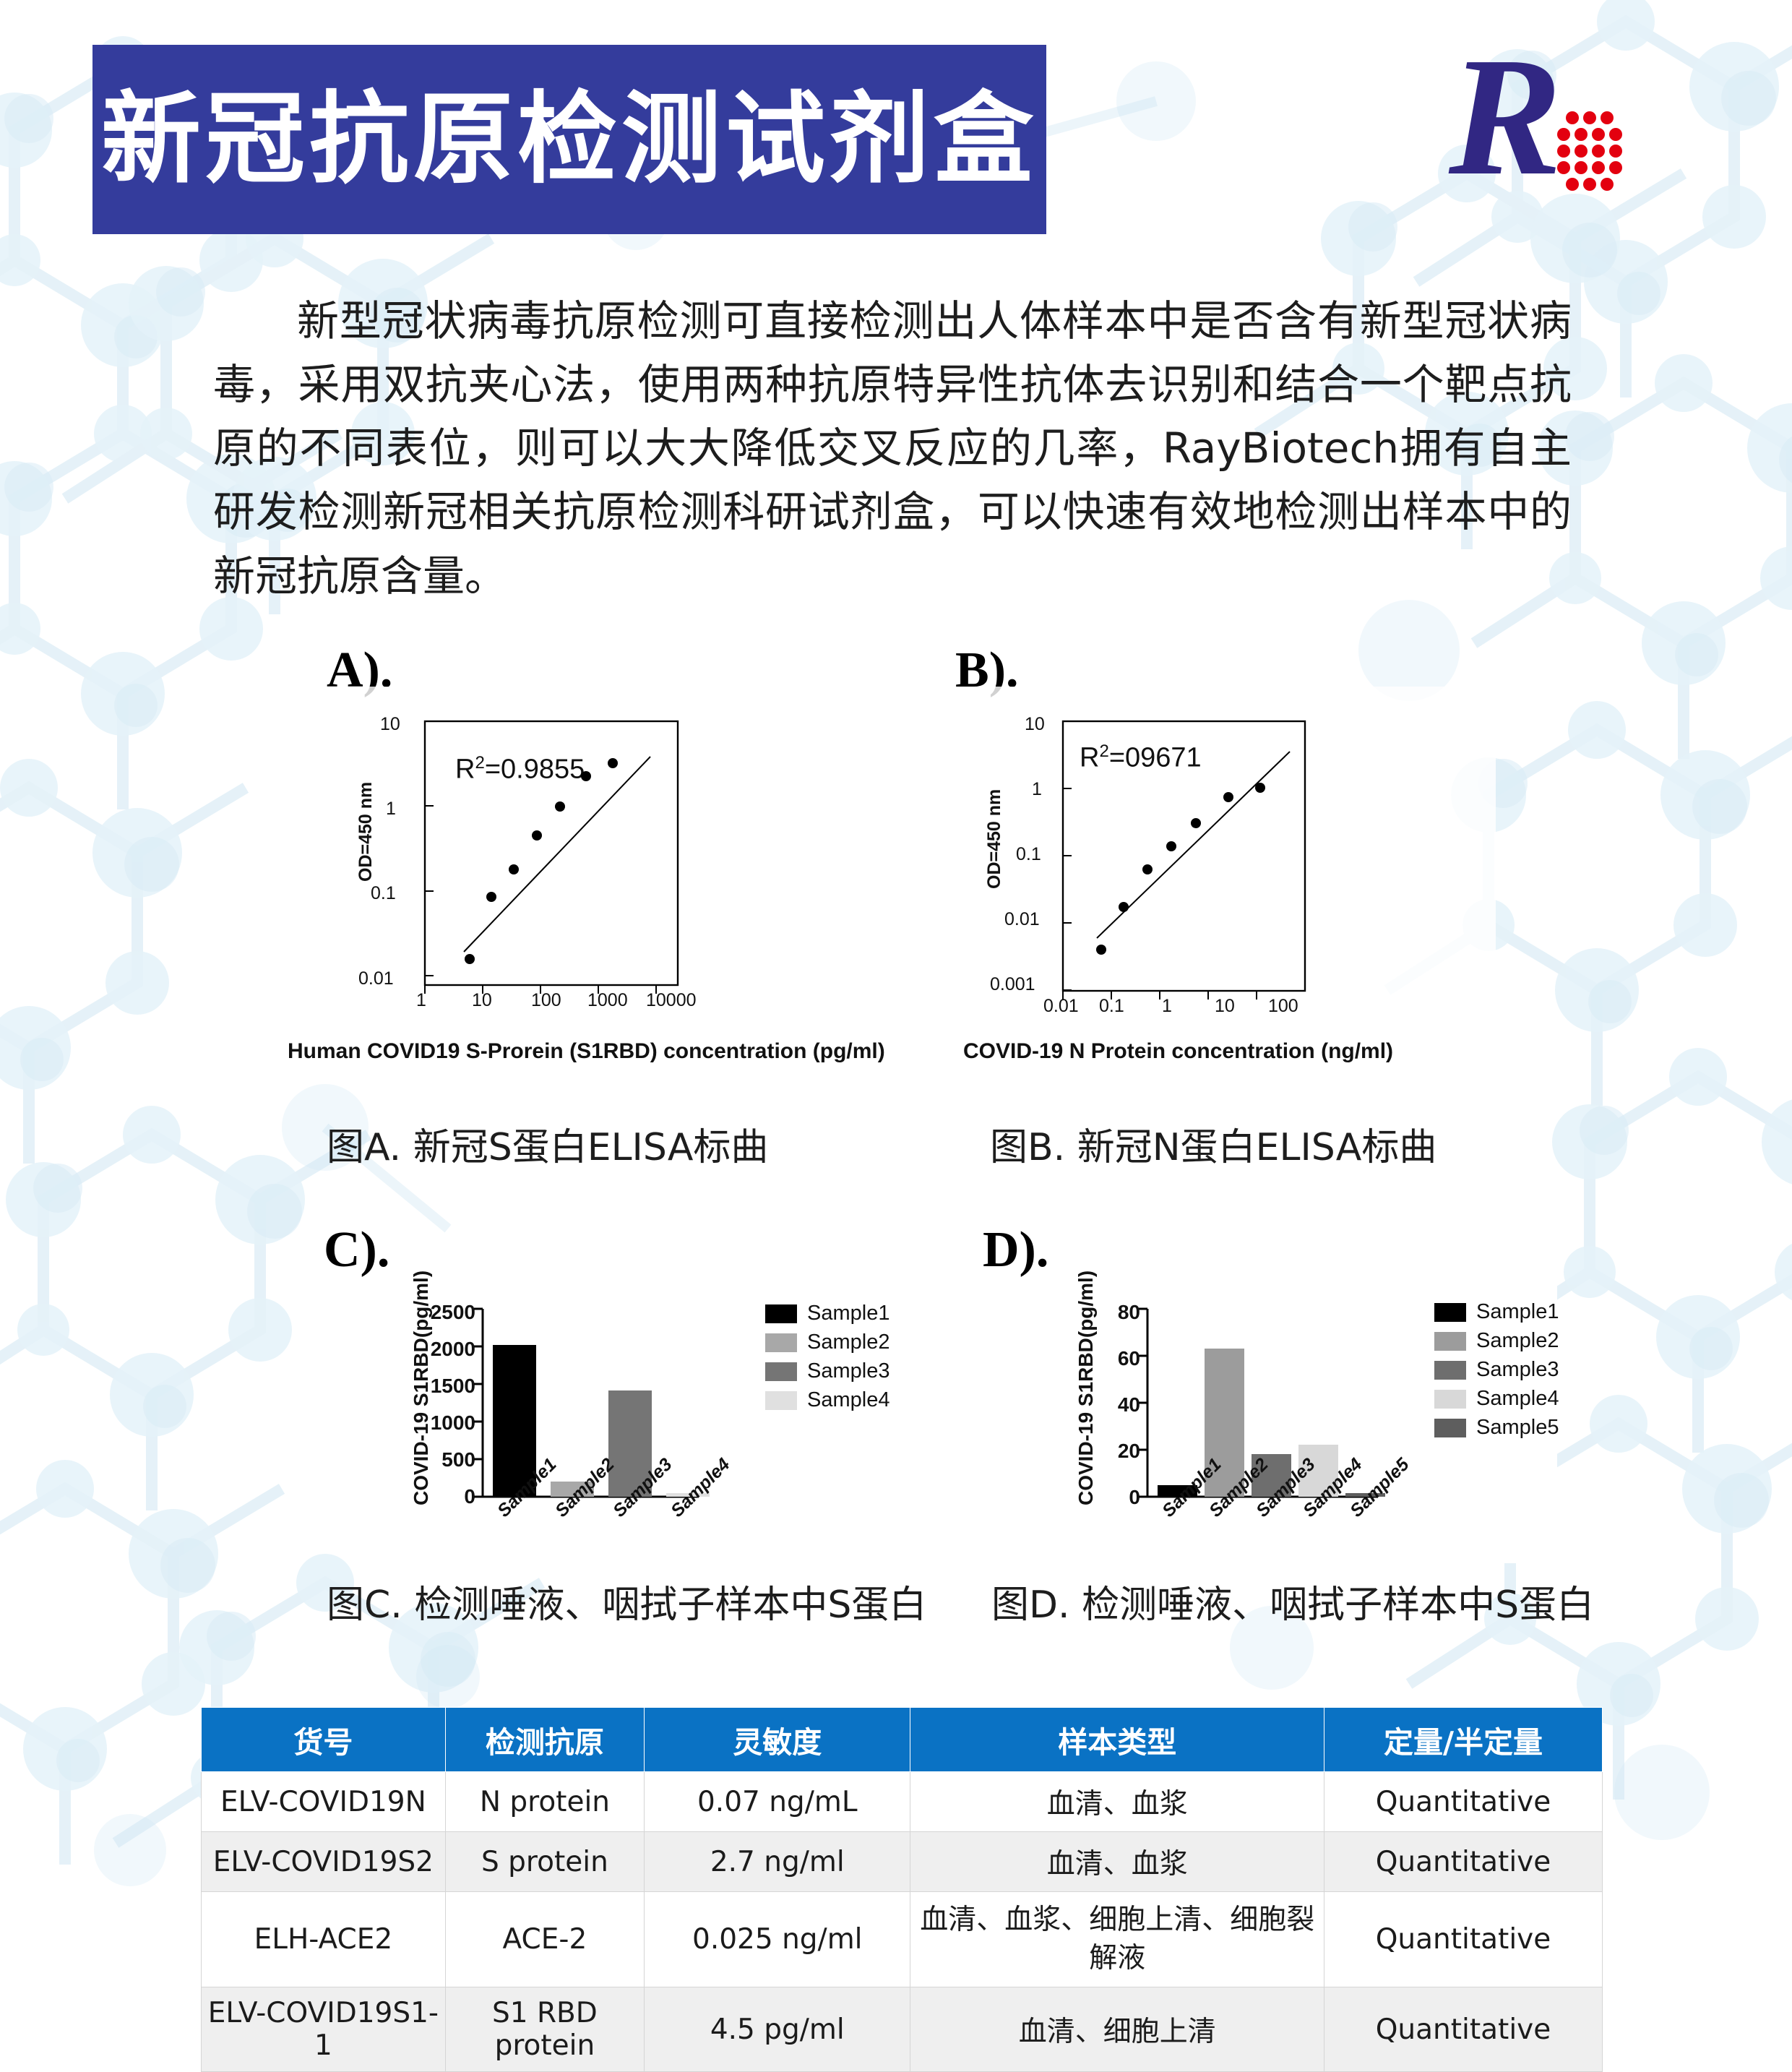  Describe the element at coordinates (1505, 121) in the screenshot. I see `logo-letter-r: R` at that location.